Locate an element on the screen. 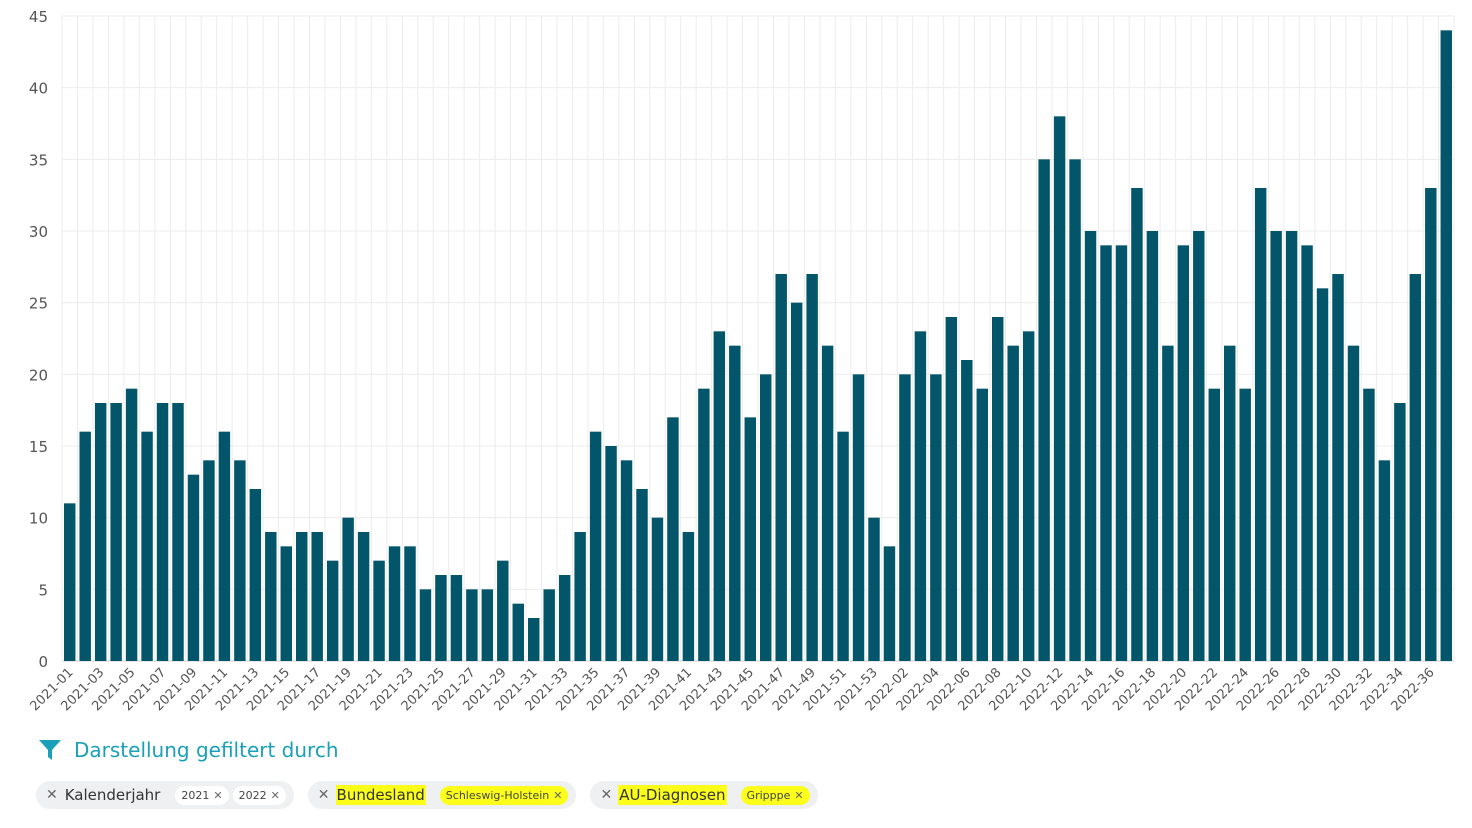  bar: 2021-41: 9 is located at coordinates (688, 596).